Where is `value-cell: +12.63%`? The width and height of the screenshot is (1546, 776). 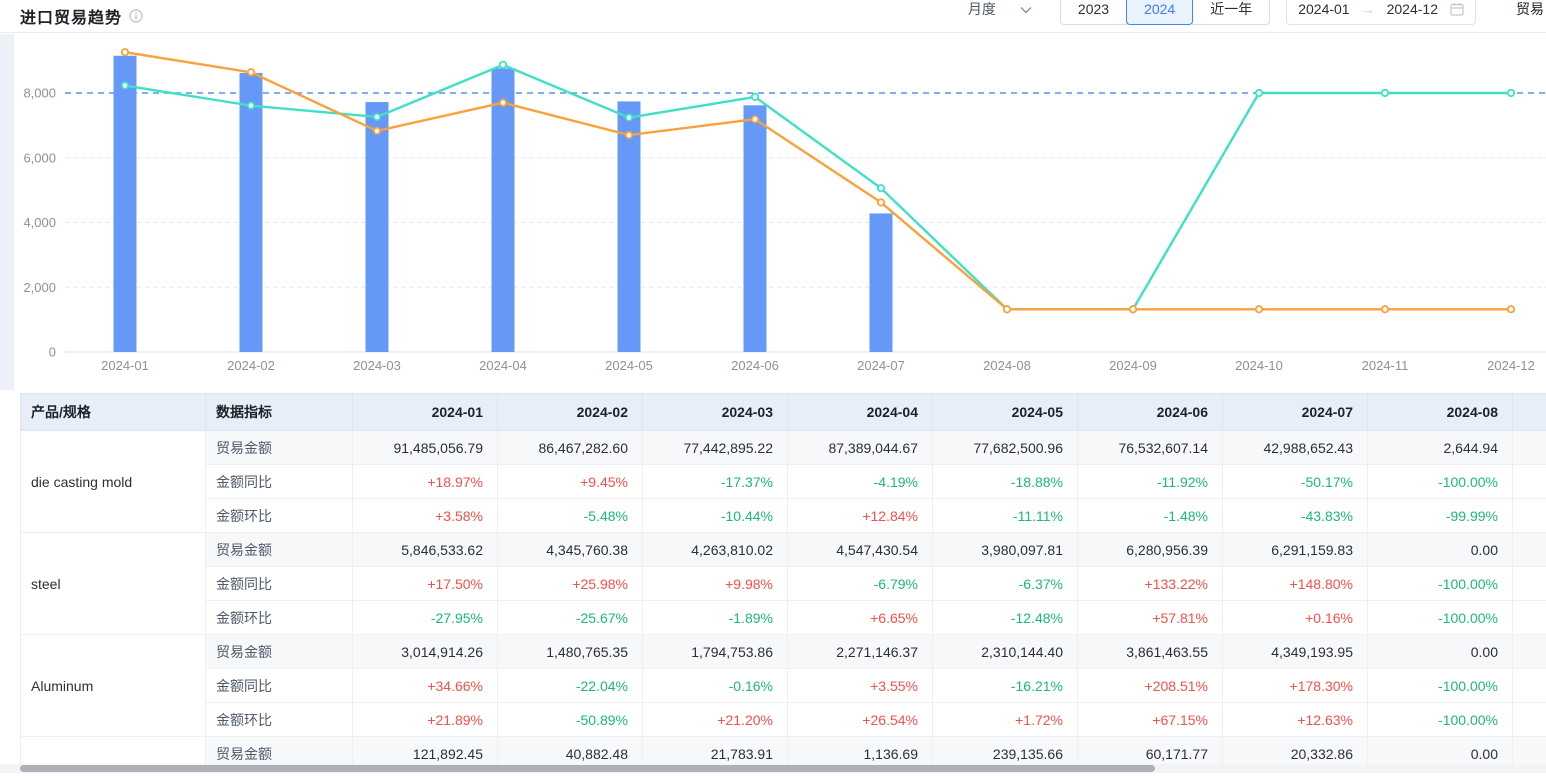
value-cell: +12.63% is located at coordinates (1295, 719).